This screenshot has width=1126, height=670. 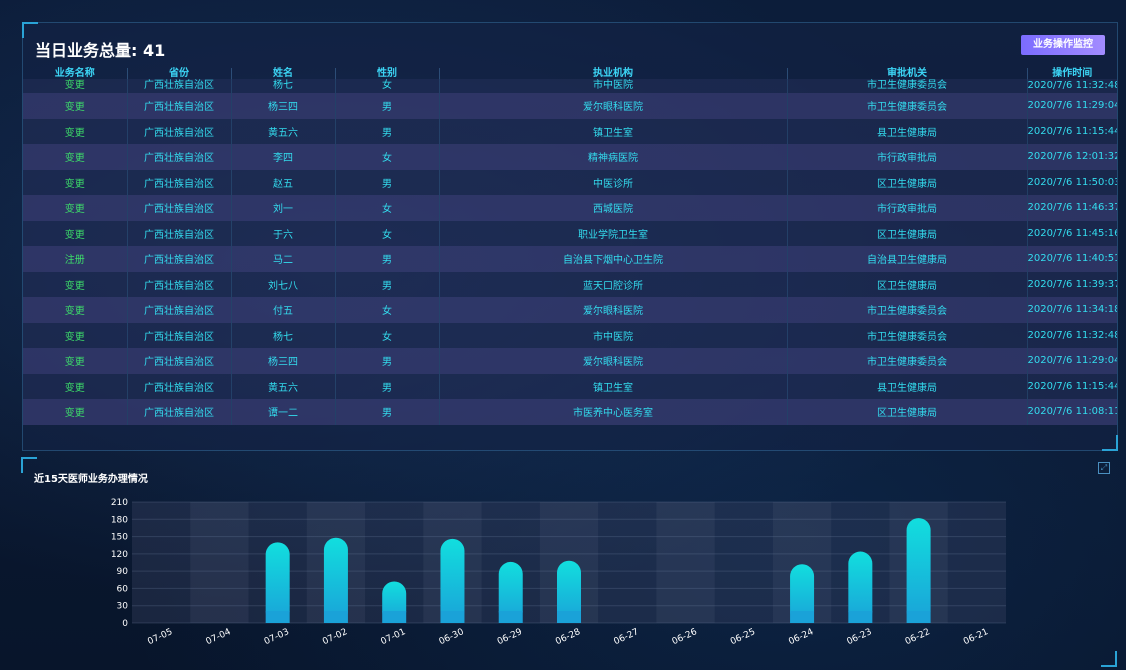 I want to click on table-cell: 赵五, so click(x=282, y=182).